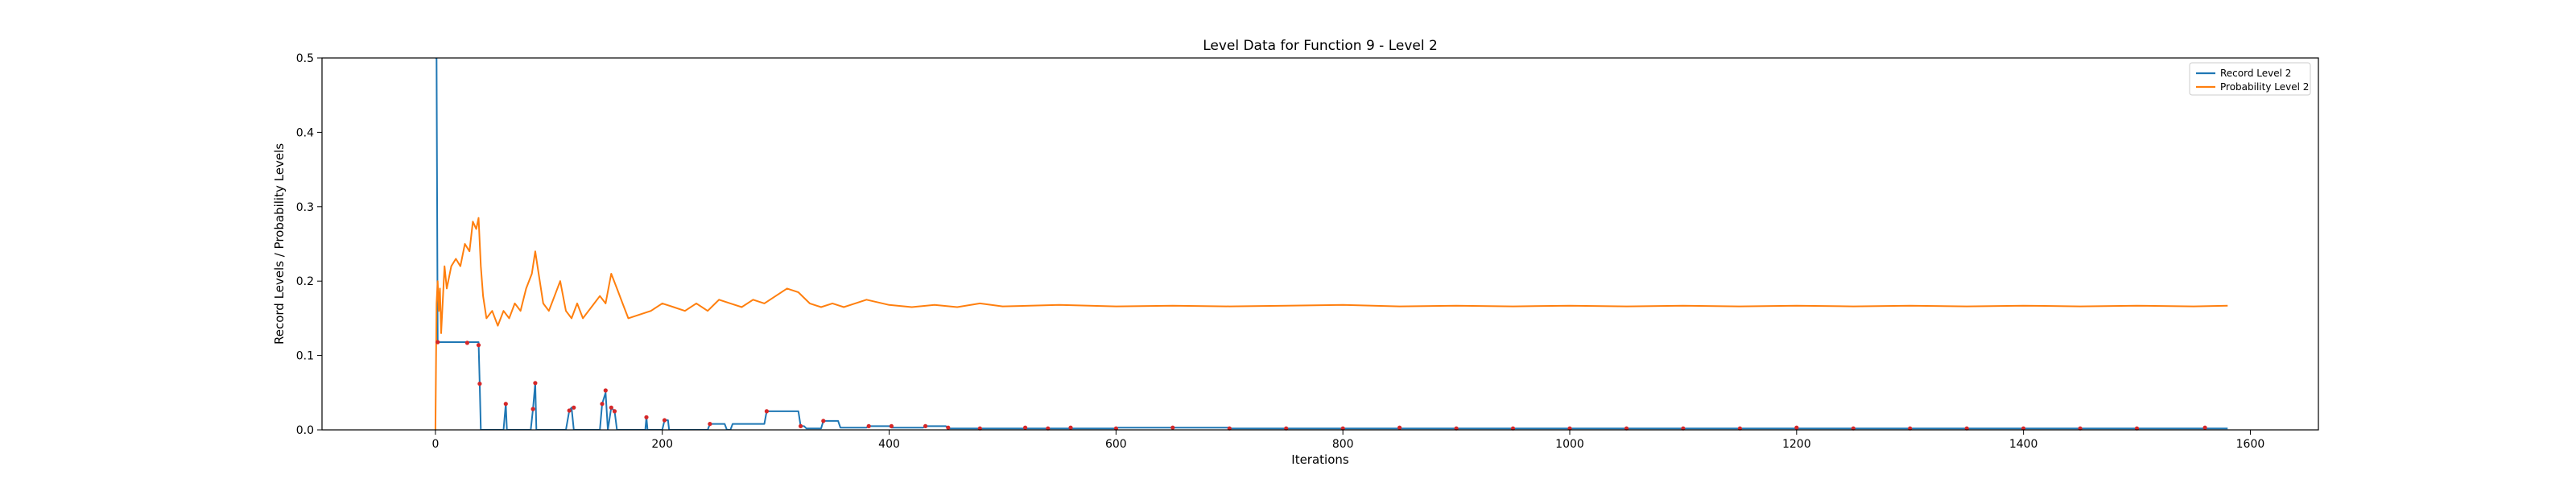 Image resolution: width=2576 pixels, height=483 pixels. I want to click on legend-label-record: Record Level 2, so click(2255, 73).